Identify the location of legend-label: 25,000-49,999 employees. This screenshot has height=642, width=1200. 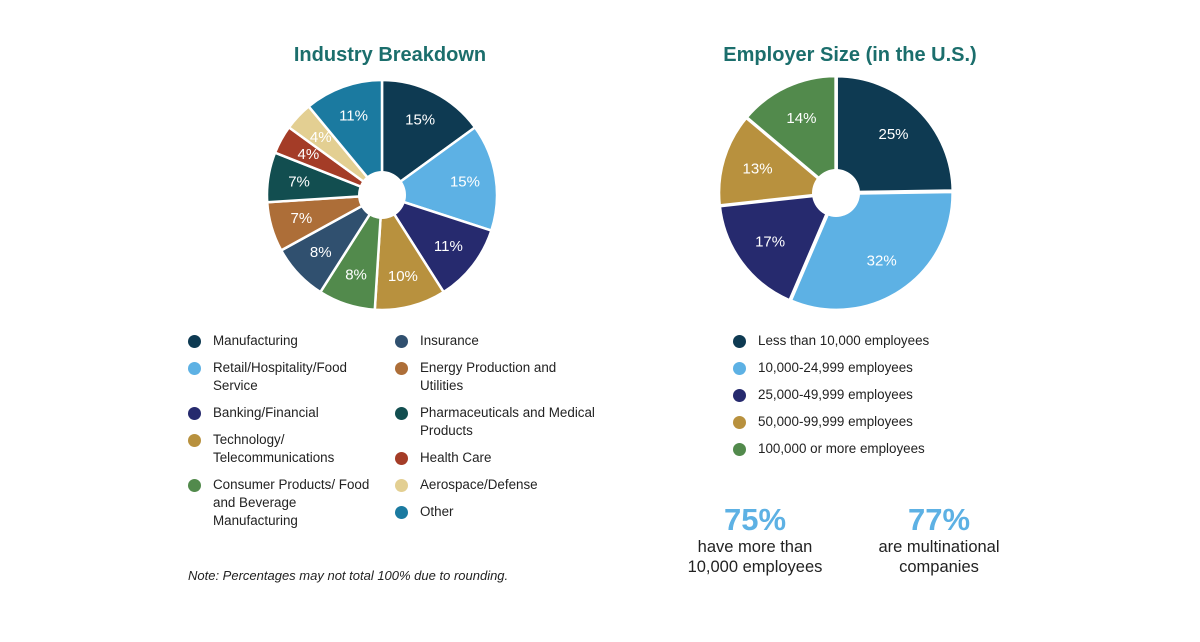
(835, 394).